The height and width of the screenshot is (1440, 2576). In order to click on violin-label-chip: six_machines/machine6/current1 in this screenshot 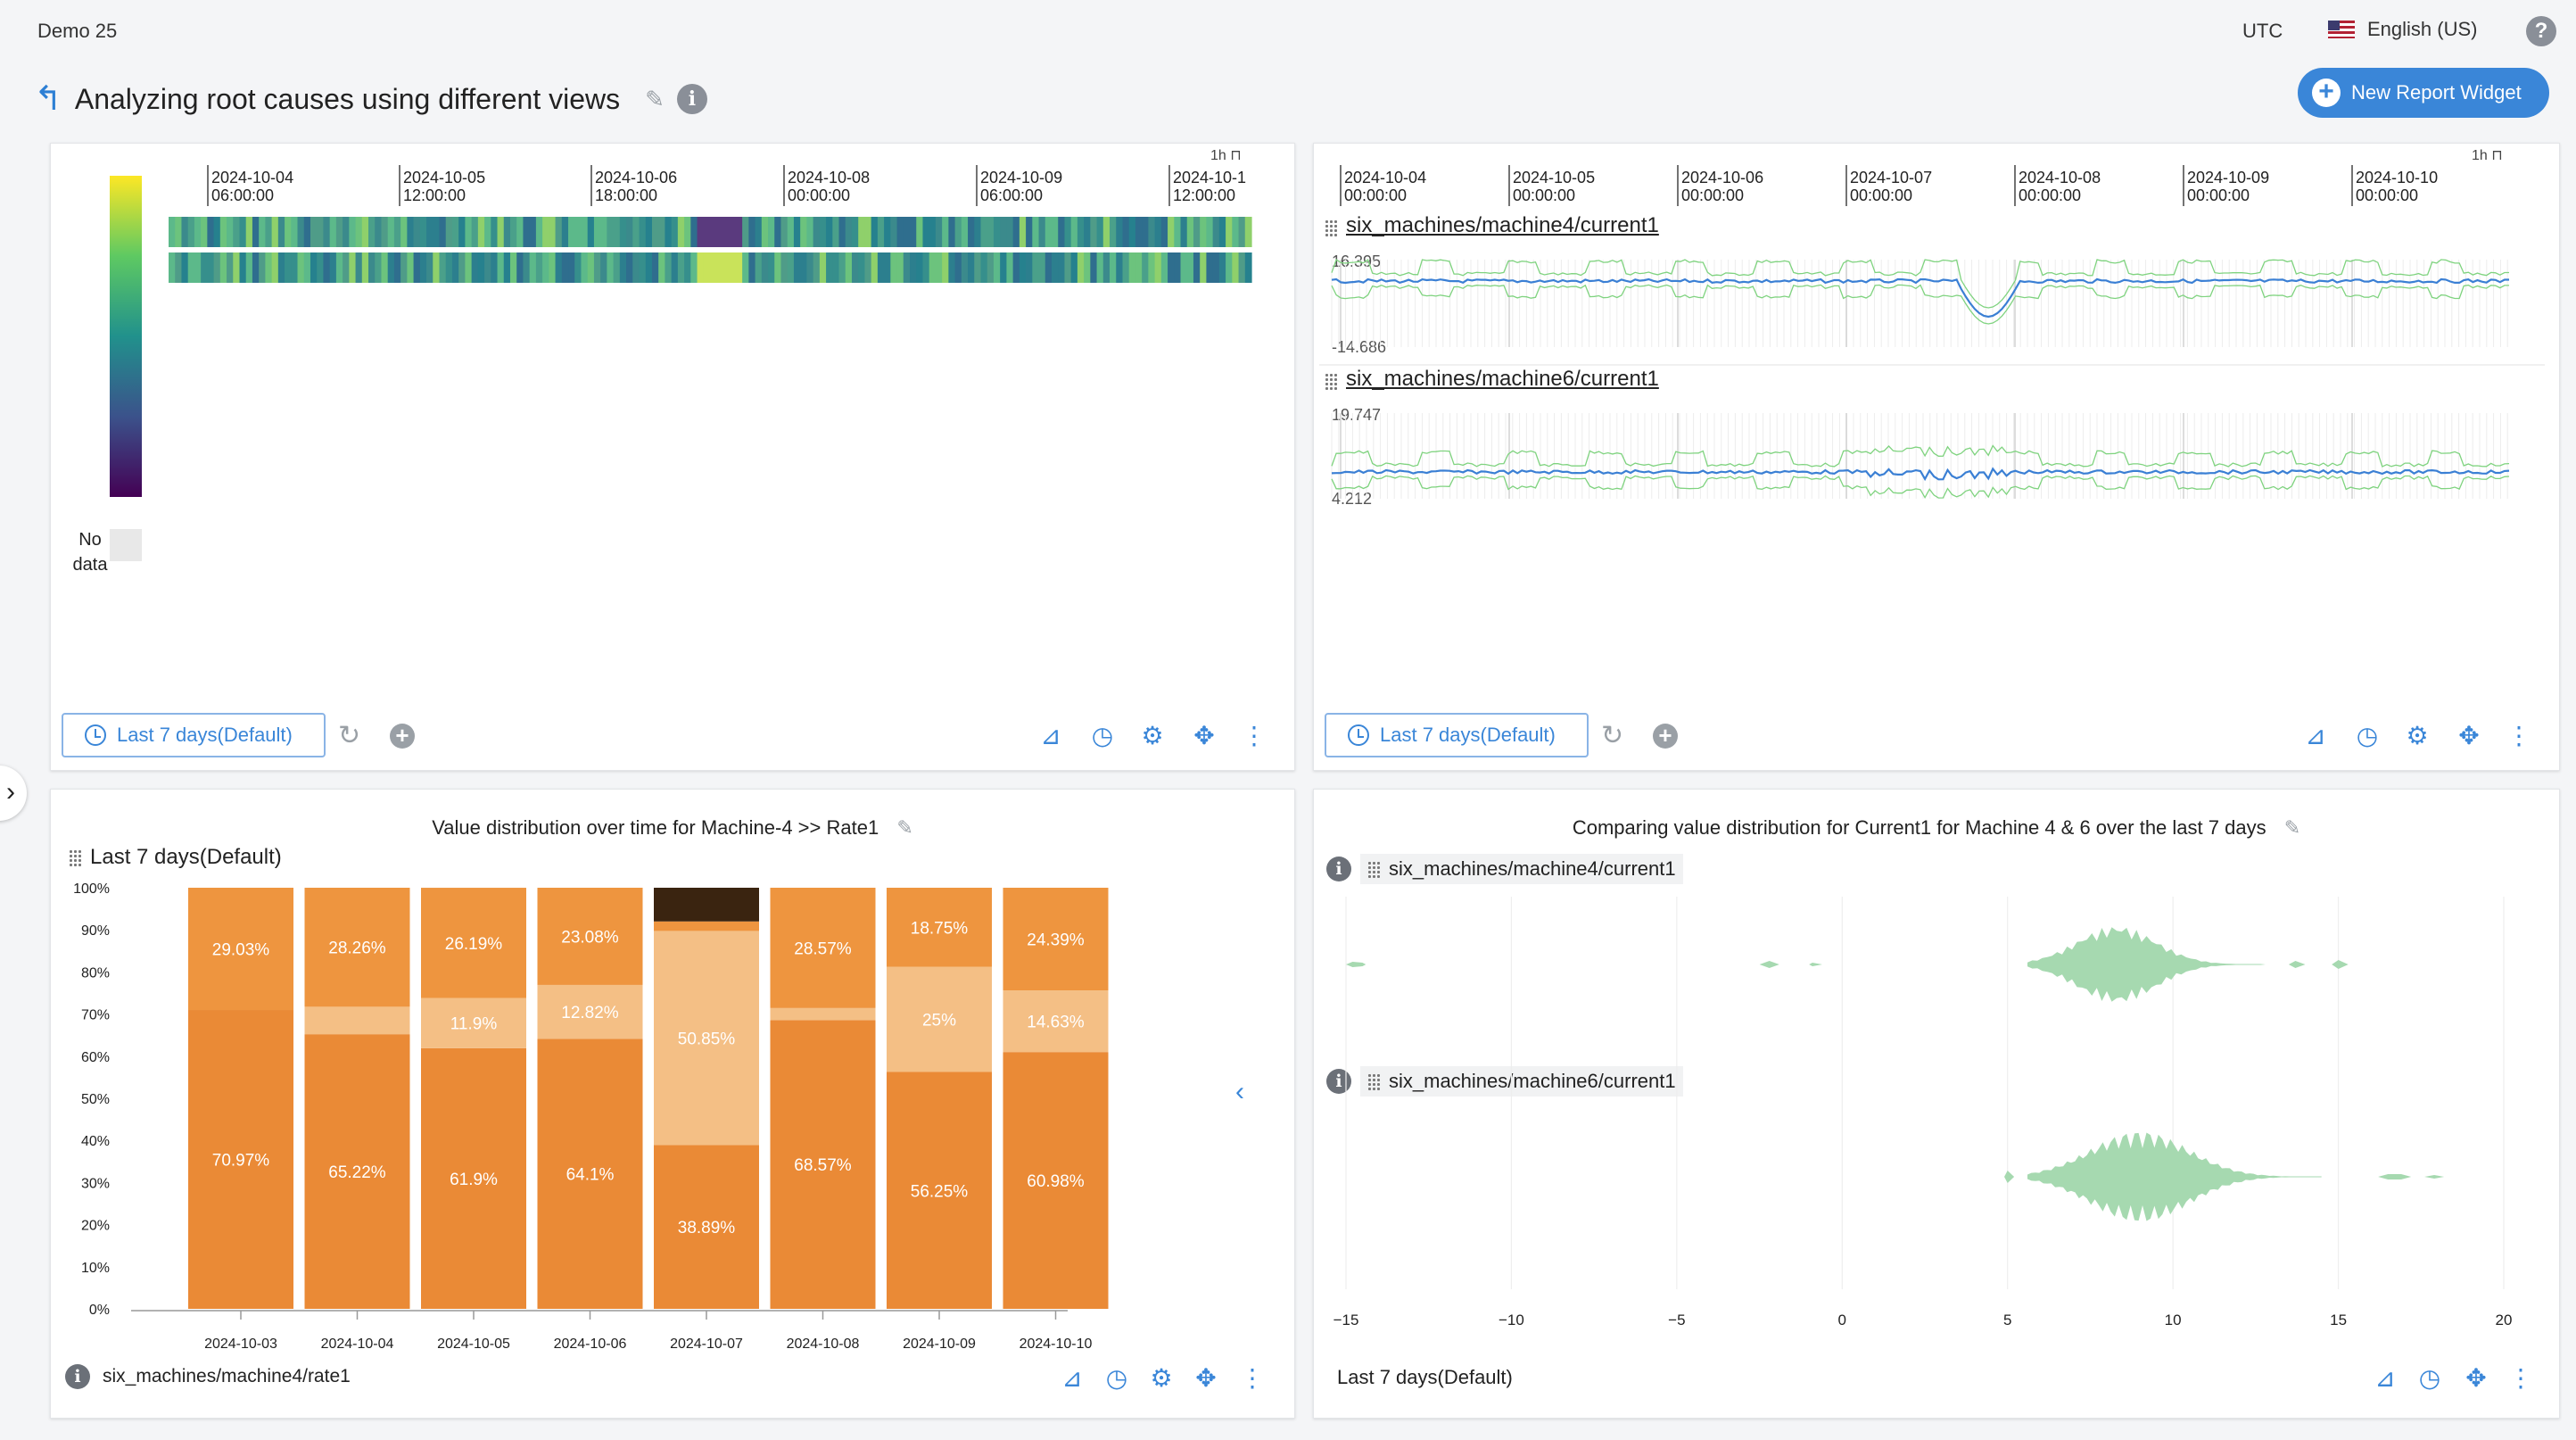, I will do `click(1521, 1081)`.